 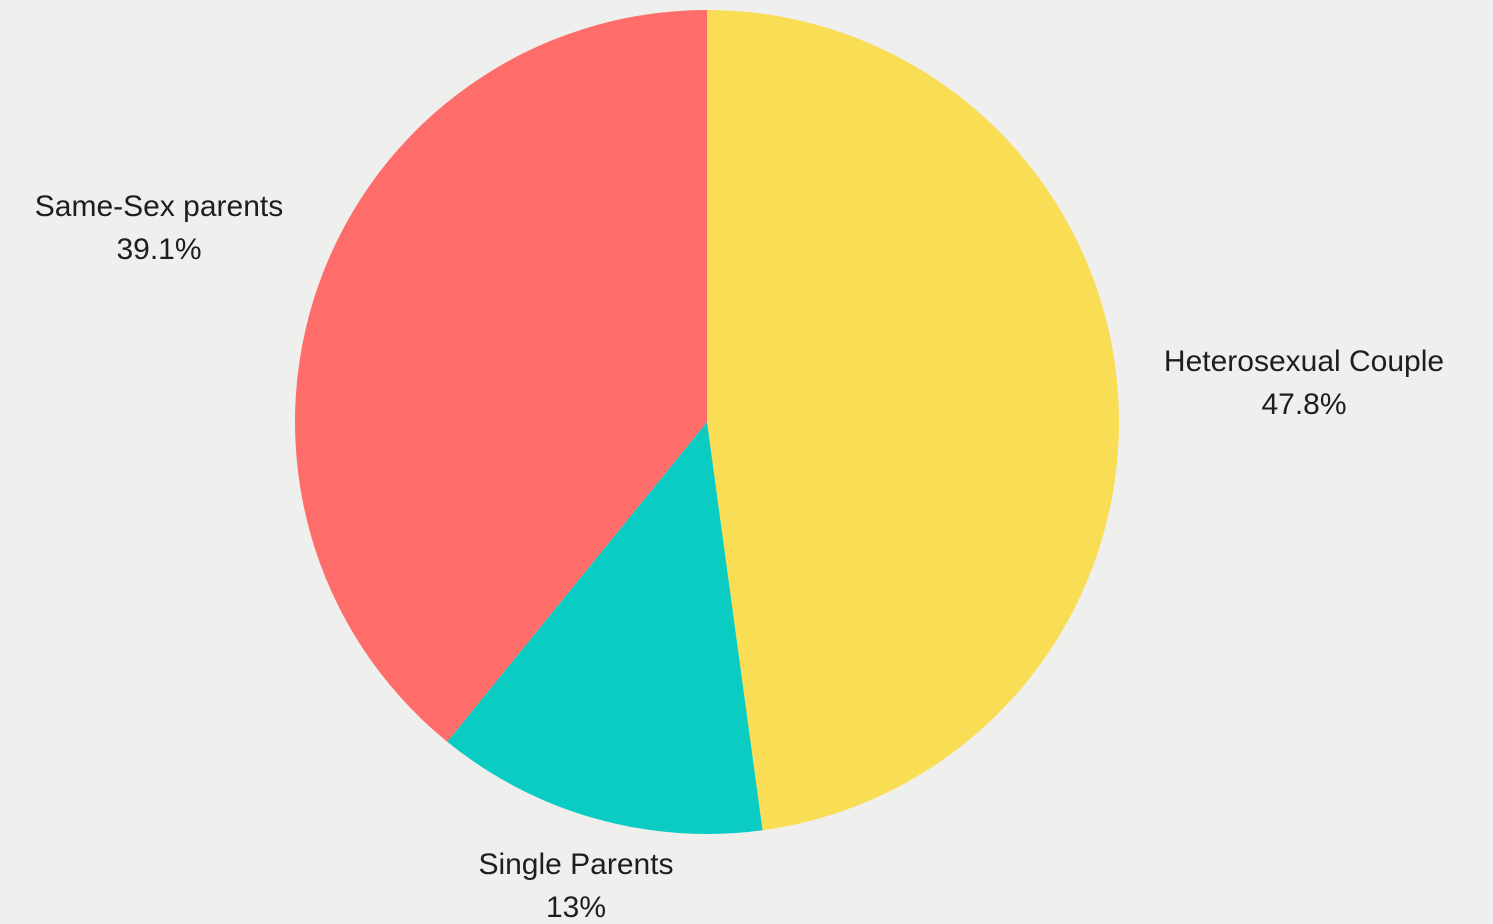 What do you see at coordinates (1304, 361) in the screenshot?
I see `slice-label: Heterosexual Couple` at bounding box center [1304, 361].